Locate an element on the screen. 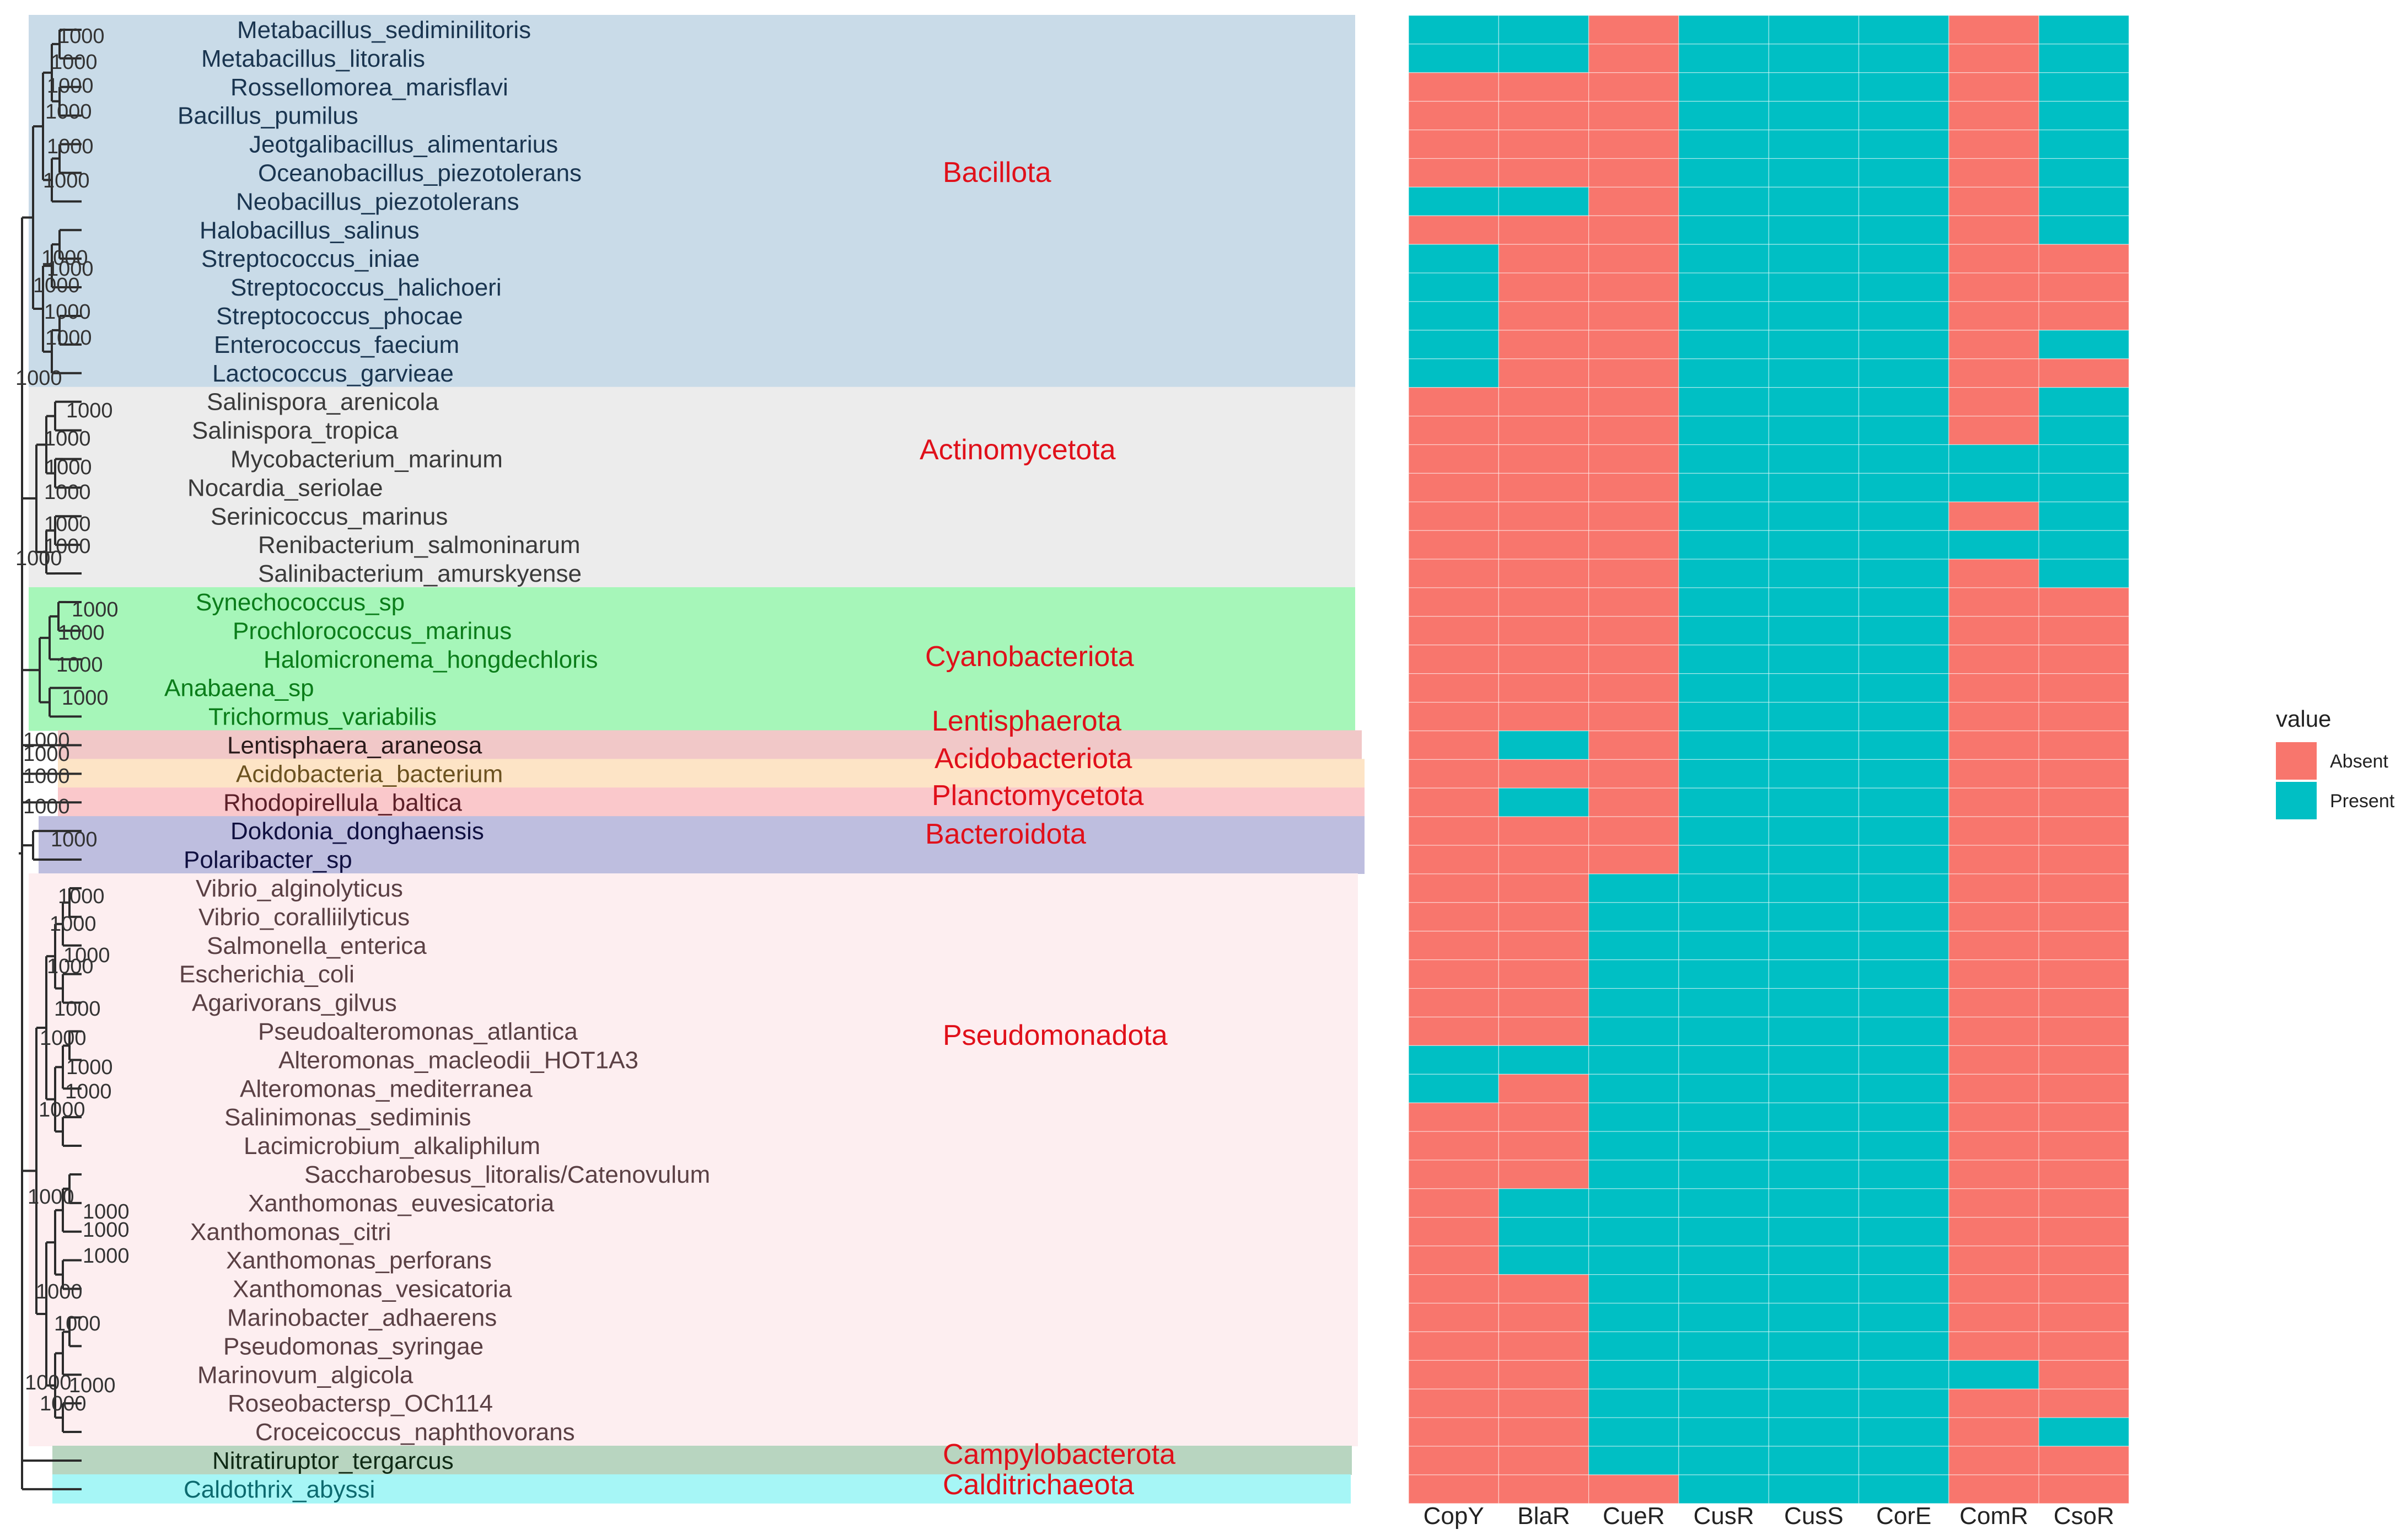 This screenshot has width=2406, height=1540. species-label: Rhodopirellula_baltica is located at coordinates (342, 802).